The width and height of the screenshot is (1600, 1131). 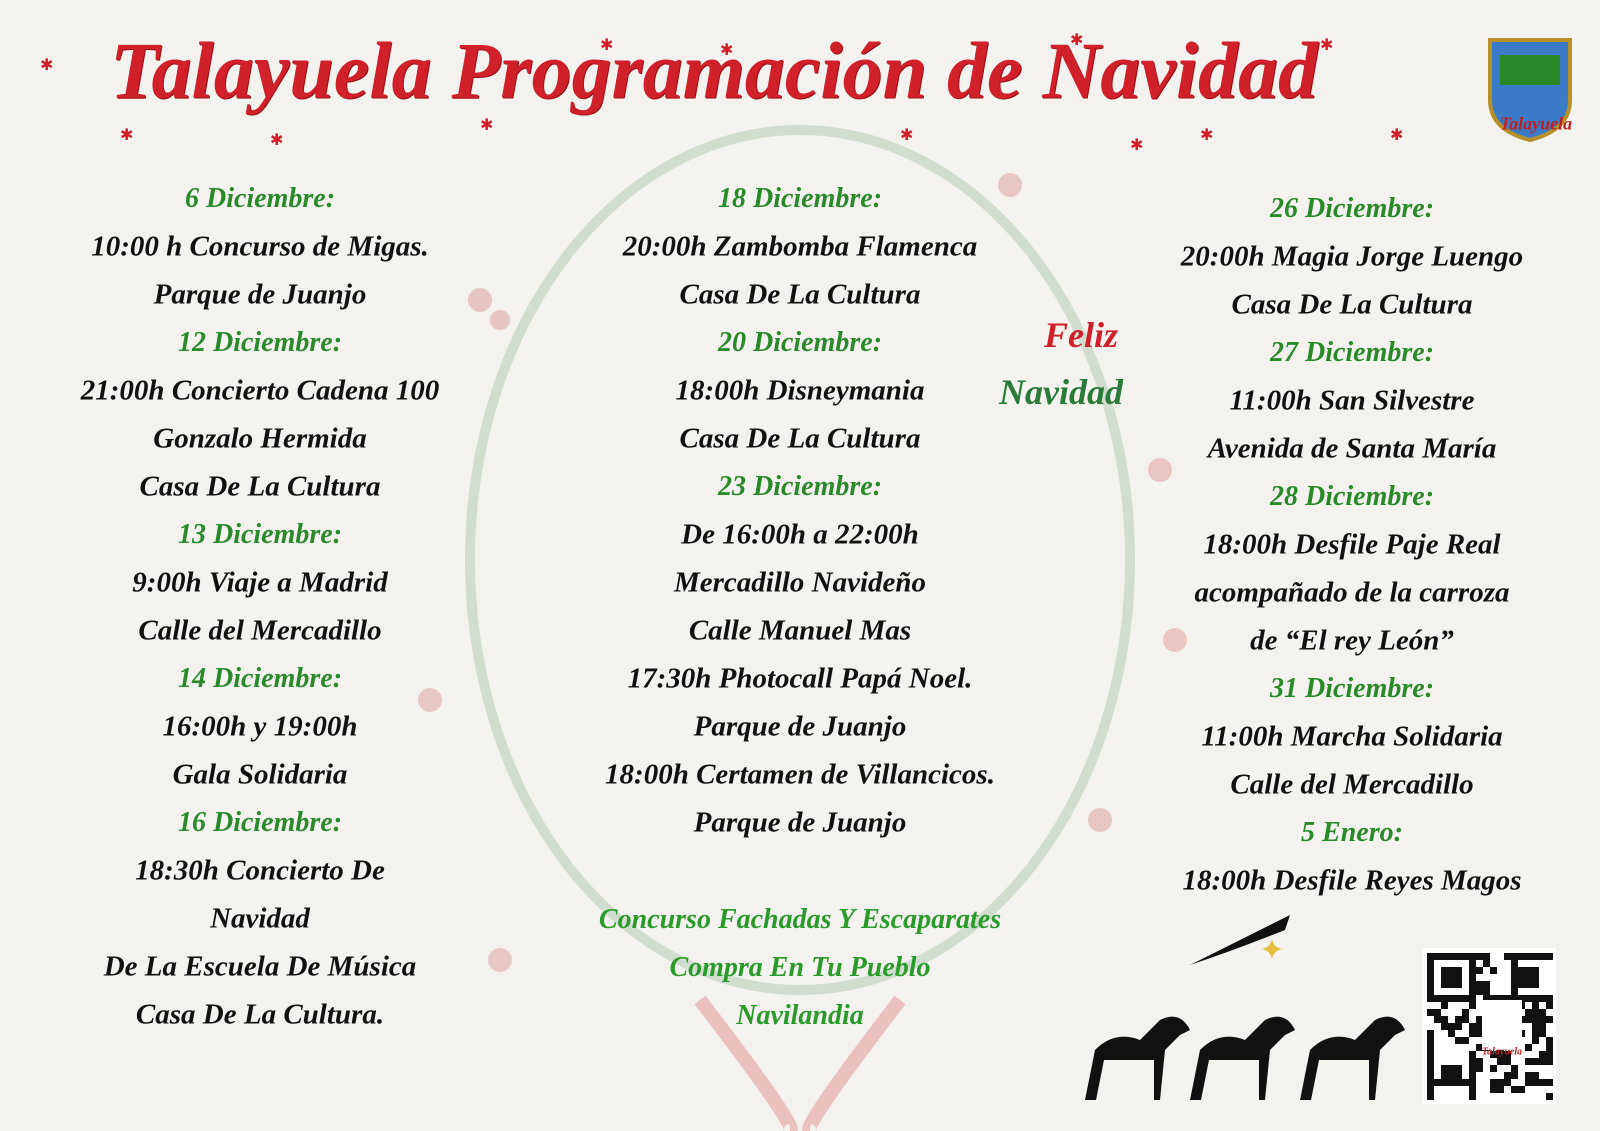 I want to click on event-line: Gonzalo Hermida, so click(x=260, y=438).